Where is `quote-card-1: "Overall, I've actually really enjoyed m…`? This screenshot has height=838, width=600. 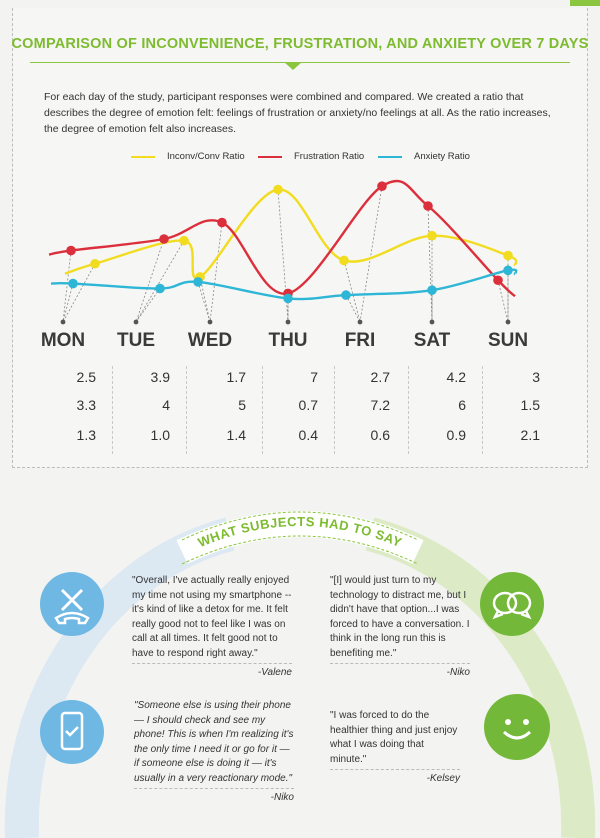
quote-card-1: "Overall, I've actually really enjoyed m… is located at coordinates (212, 627).